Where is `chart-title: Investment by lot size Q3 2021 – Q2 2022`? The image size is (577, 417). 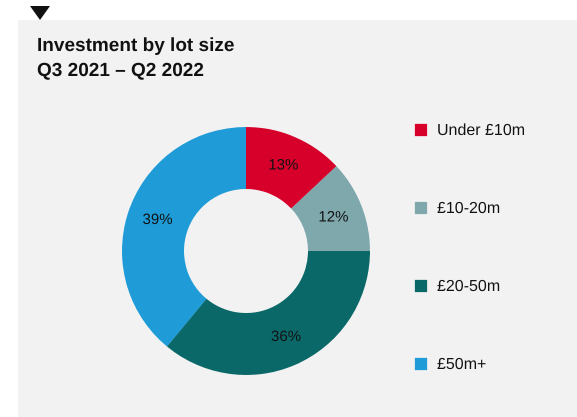
chart-title: Investment by lot size Q3 2021 – Q2 2022 is located at coordinates (135, 58).